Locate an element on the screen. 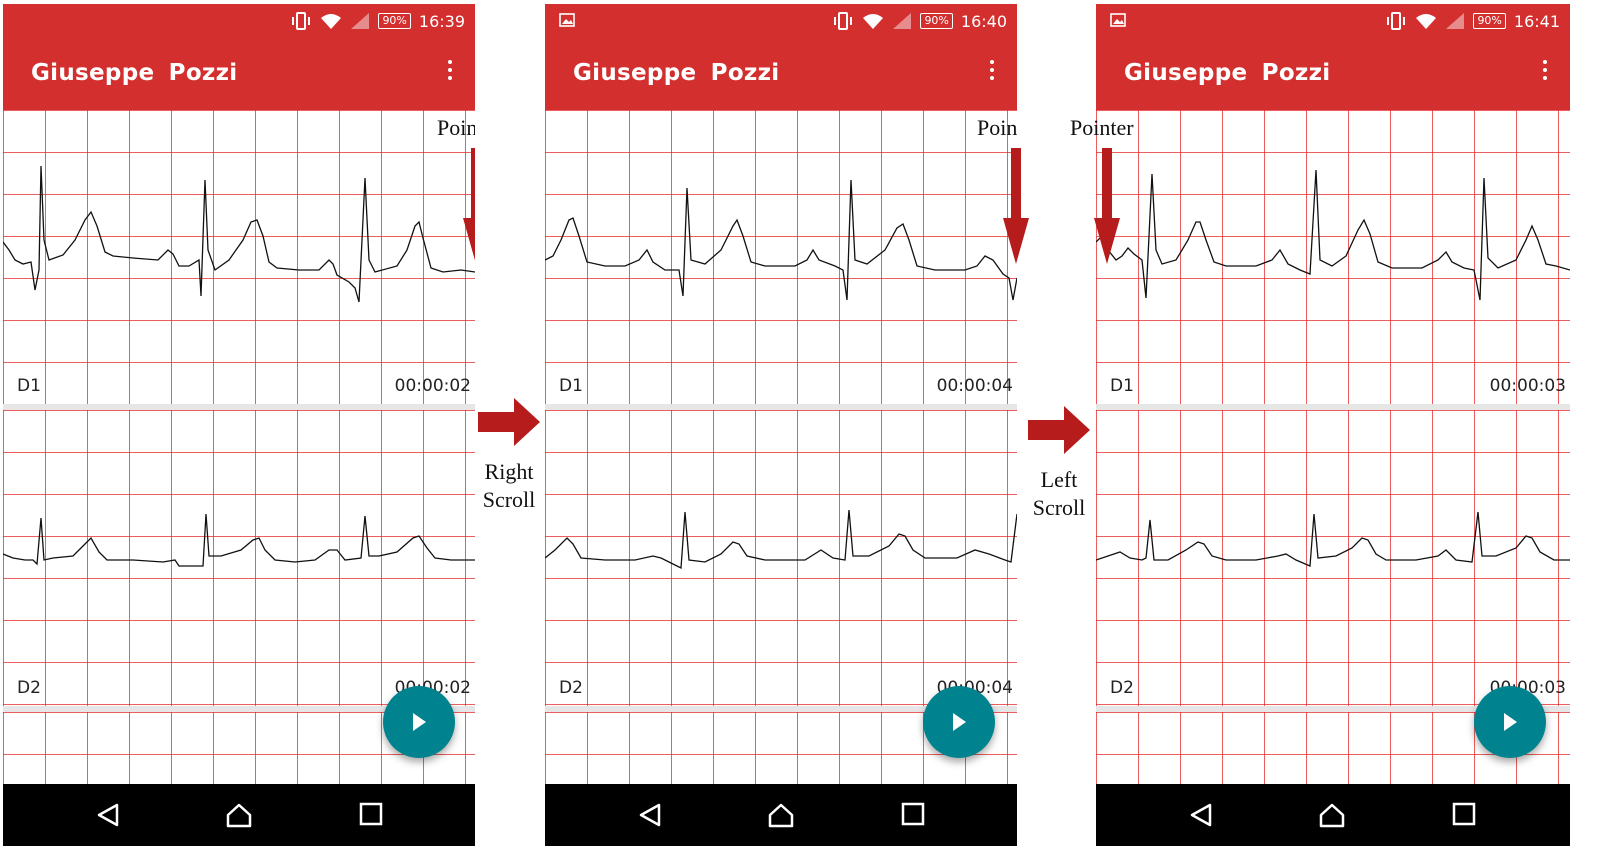  status-time: 16:41 is located at coordinates (1536, 21).